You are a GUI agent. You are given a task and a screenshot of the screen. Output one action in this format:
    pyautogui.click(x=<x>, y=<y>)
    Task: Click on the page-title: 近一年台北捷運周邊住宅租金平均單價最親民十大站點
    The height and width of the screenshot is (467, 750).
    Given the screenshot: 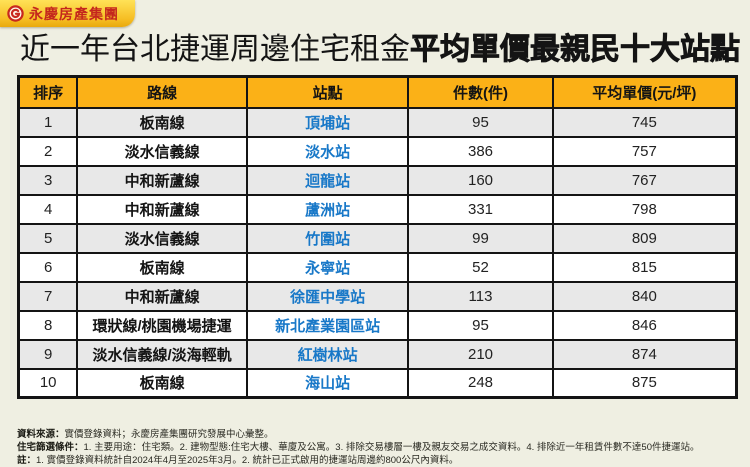 What is the action you would take?
    pyautogui.click(x=380, y=50)
    